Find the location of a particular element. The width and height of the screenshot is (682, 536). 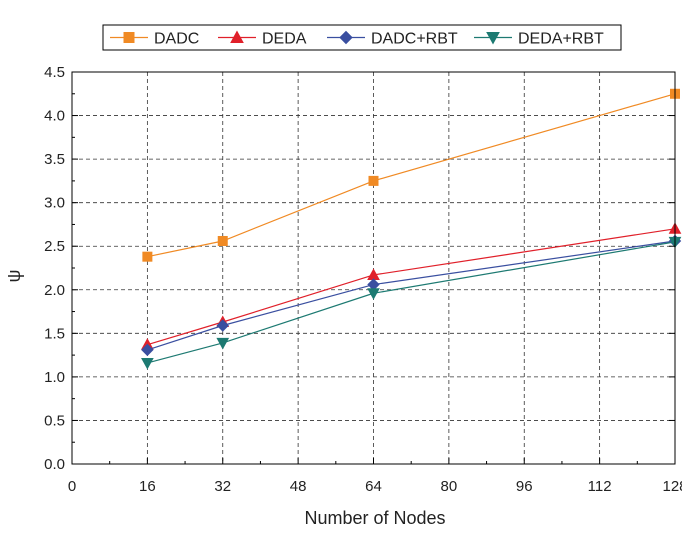

y-tick-label: 3.0 is located at coordinates (54, 203).